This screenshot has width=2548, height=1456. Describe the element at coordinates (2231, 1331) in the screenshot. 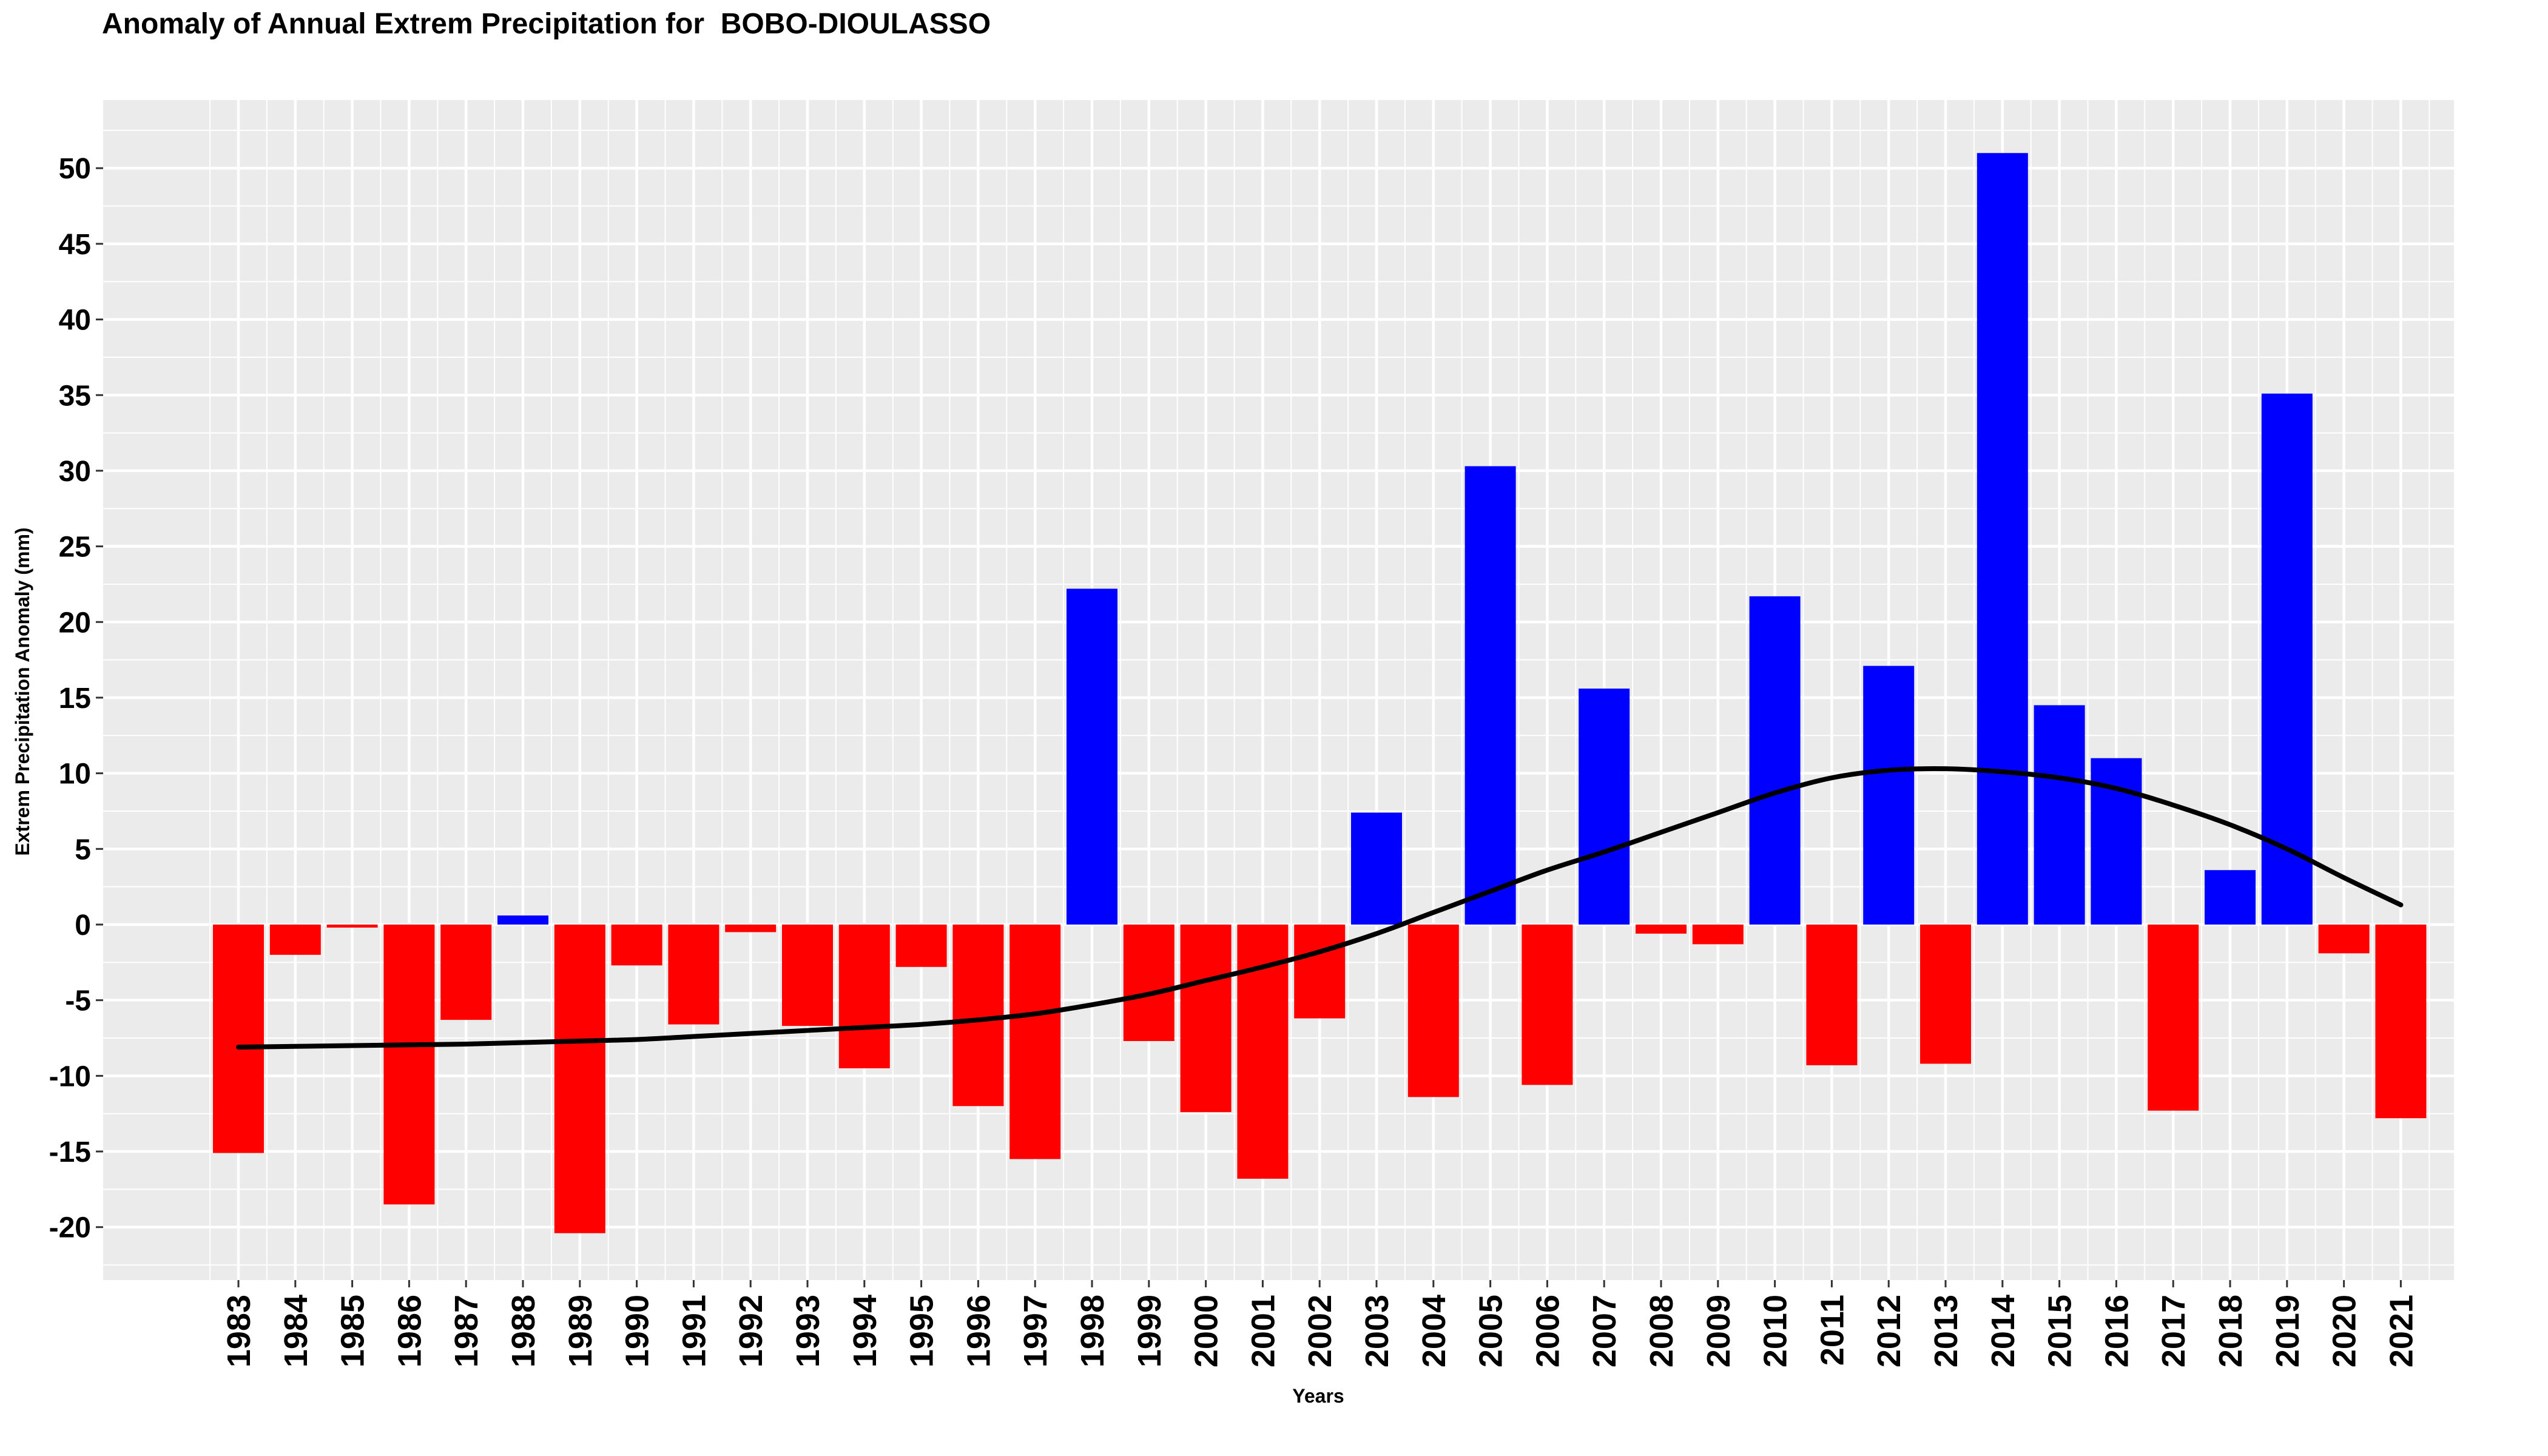

I see `x-tick-label: 2018` at that location.